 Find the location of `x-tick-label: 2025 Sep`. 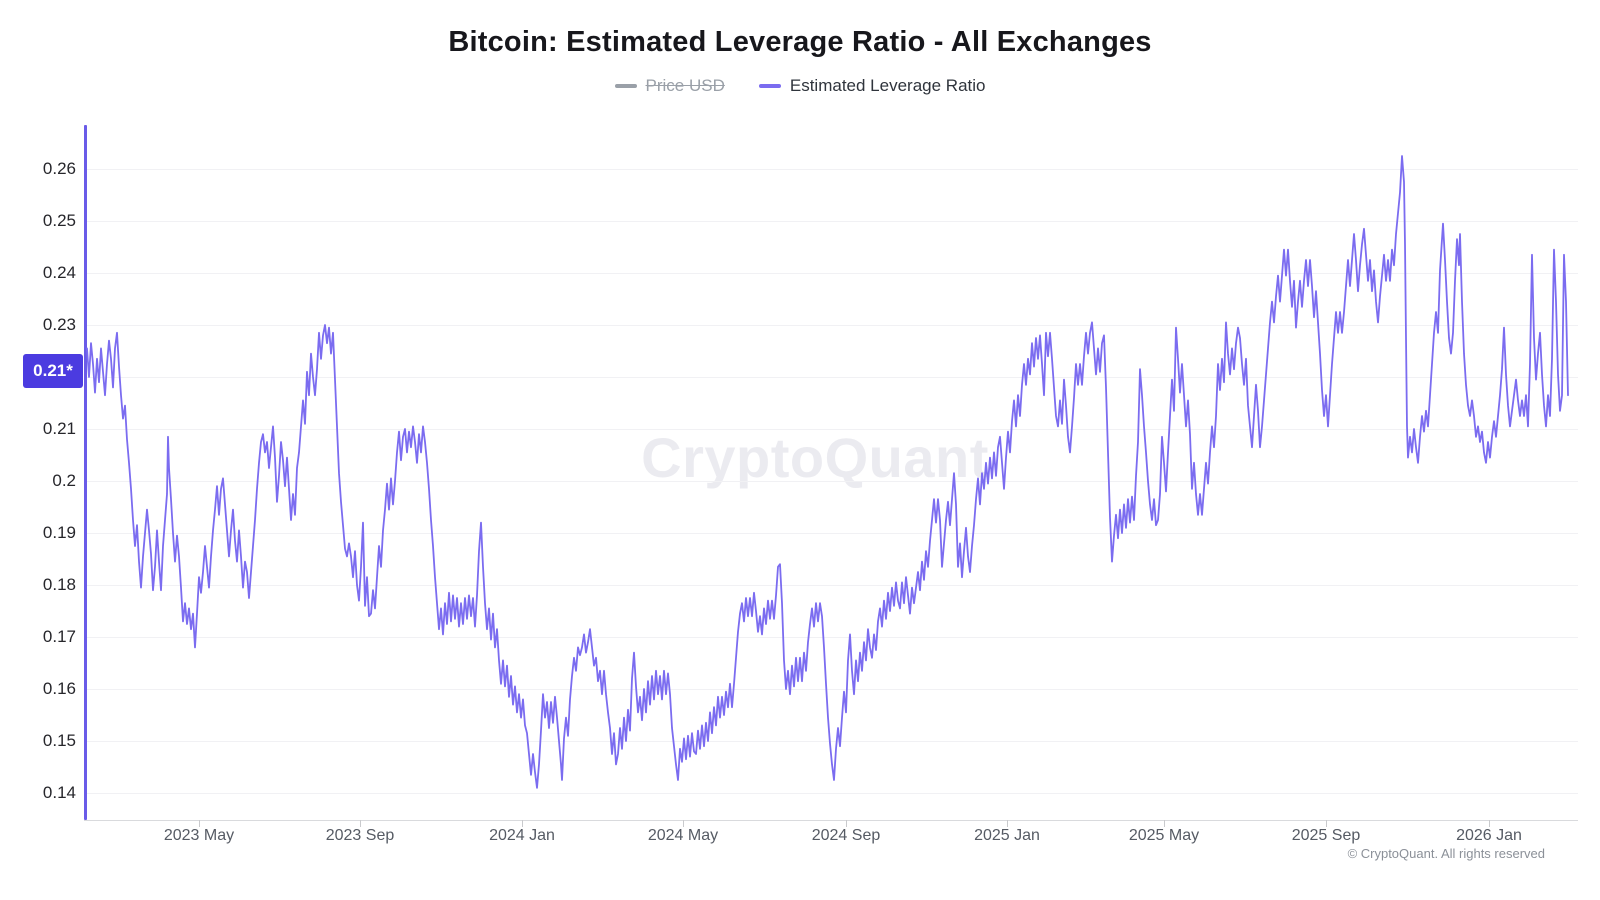

x-tick-label: 2025 Sep is located at coordinates (1326, 835).